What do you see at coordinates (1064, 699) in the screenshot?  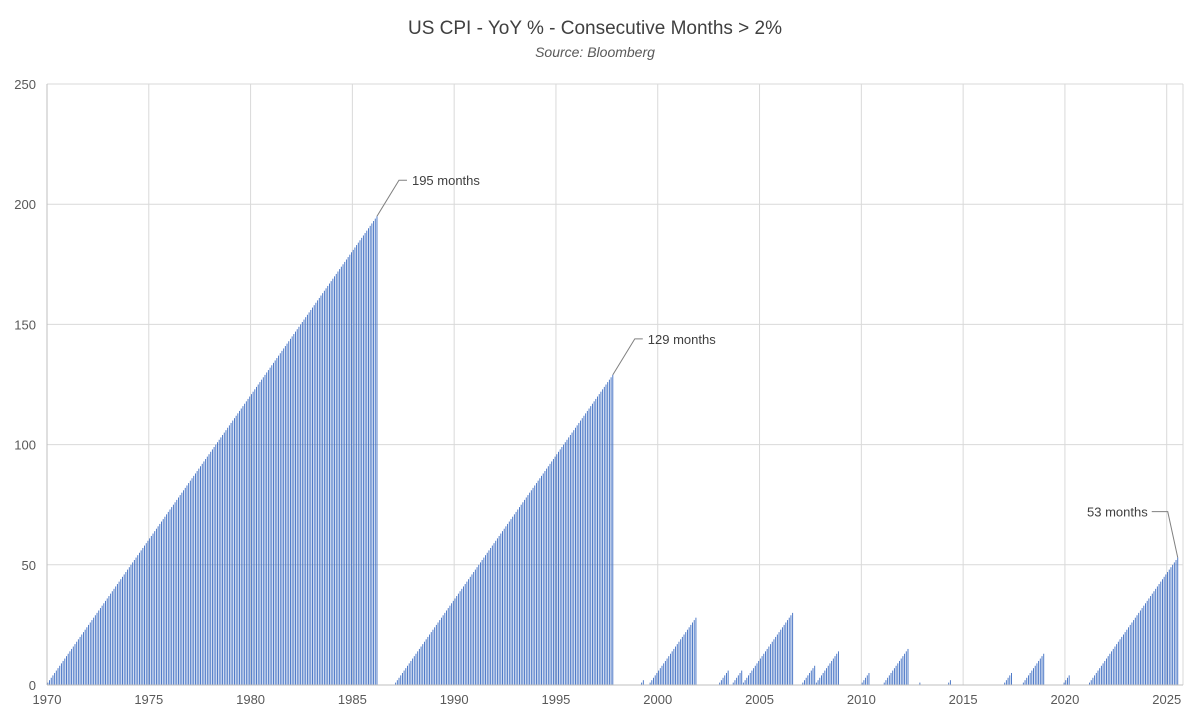 I see `x-tick-label: 2020` at bounding box center [1064, 699].